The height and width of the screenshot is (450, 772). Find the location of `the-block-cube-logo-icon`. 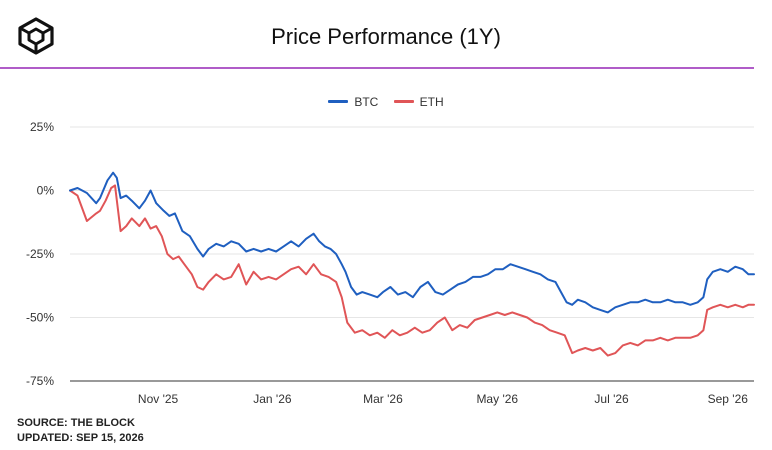

the-block-cube-logo-icon is located at coordinates (36, 36).